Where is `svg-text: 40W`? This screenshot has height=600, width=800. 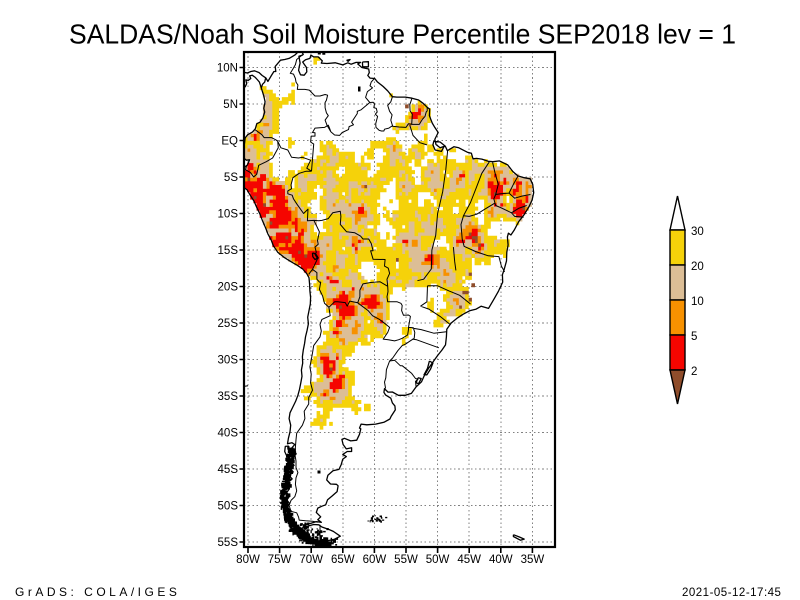
svg-text: 40W is located at coordinates (501, 560).